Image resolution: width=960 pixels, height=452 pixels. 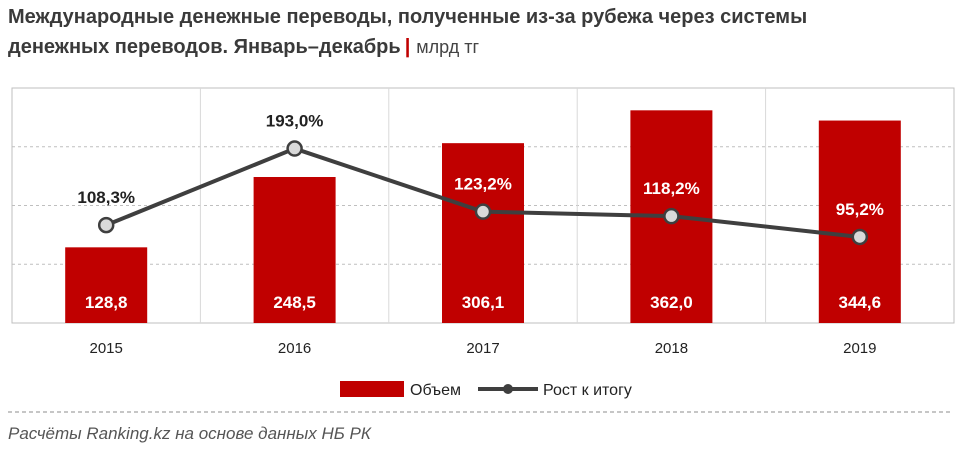 What do you see at coordinates (860, 302) in the screenshot?
I see `bar-value-label-2019: 344,6` at bounding box center [860, 302].